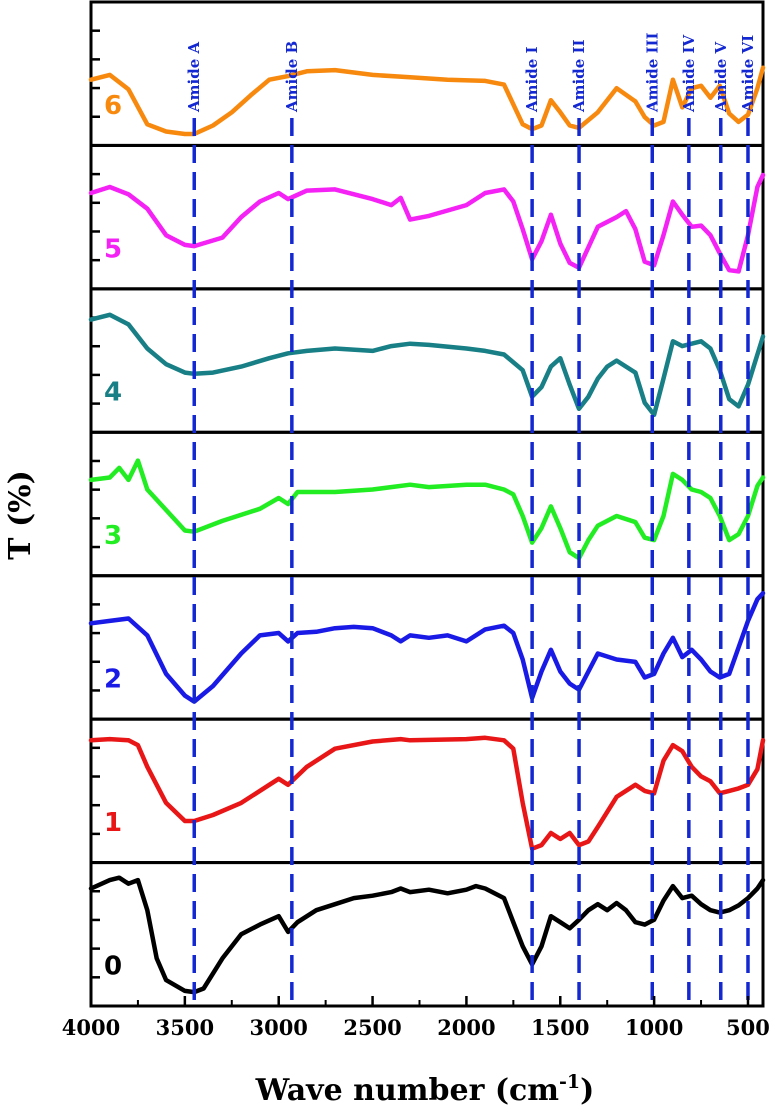  I want to click on x-tick-label: 2500, so click(372, 1027).